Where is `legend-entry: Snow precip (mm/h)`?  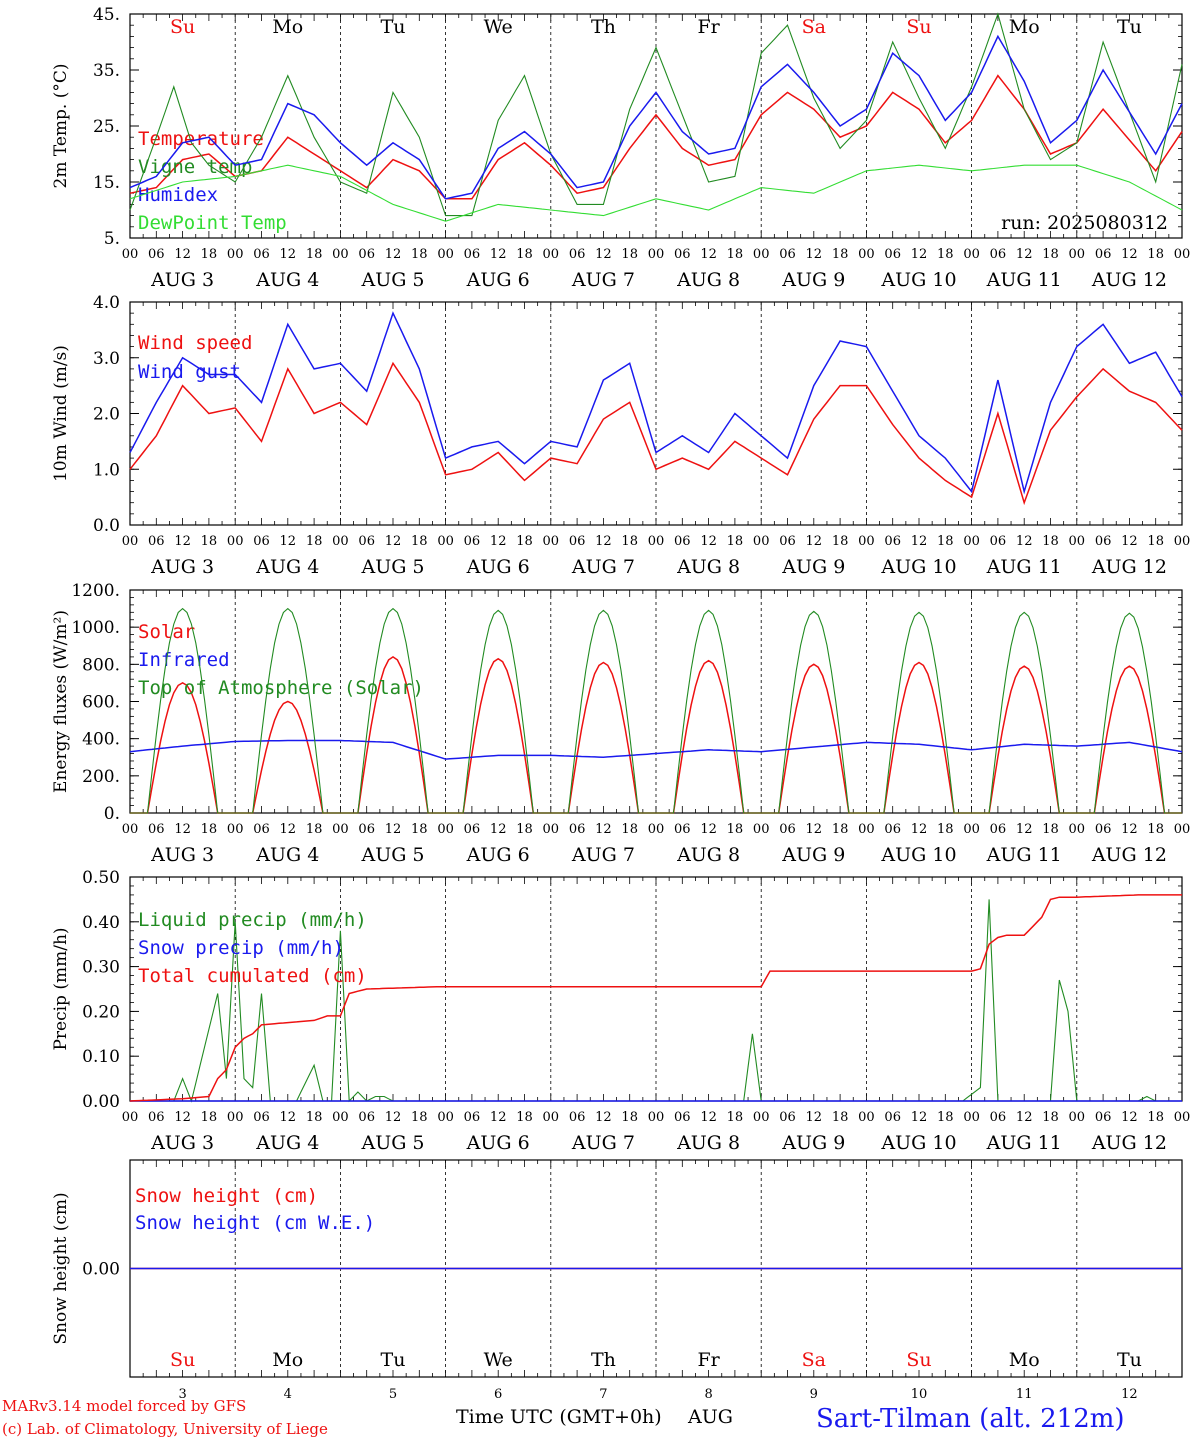
legend-entry: Snow precip (mm/h) is located at coordinates (241, 948).